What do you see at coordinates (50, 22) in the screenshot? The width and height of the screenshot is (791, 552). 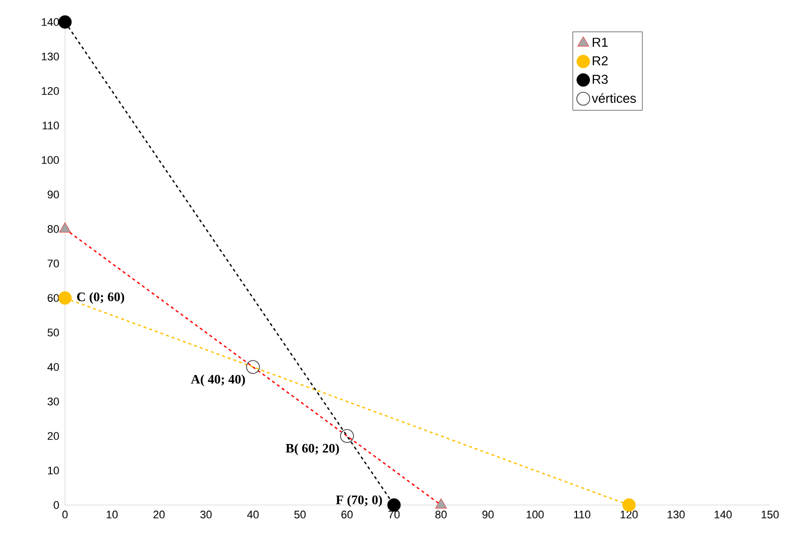 I see `y-tick-label: 140` at bounding box center [50, 22].